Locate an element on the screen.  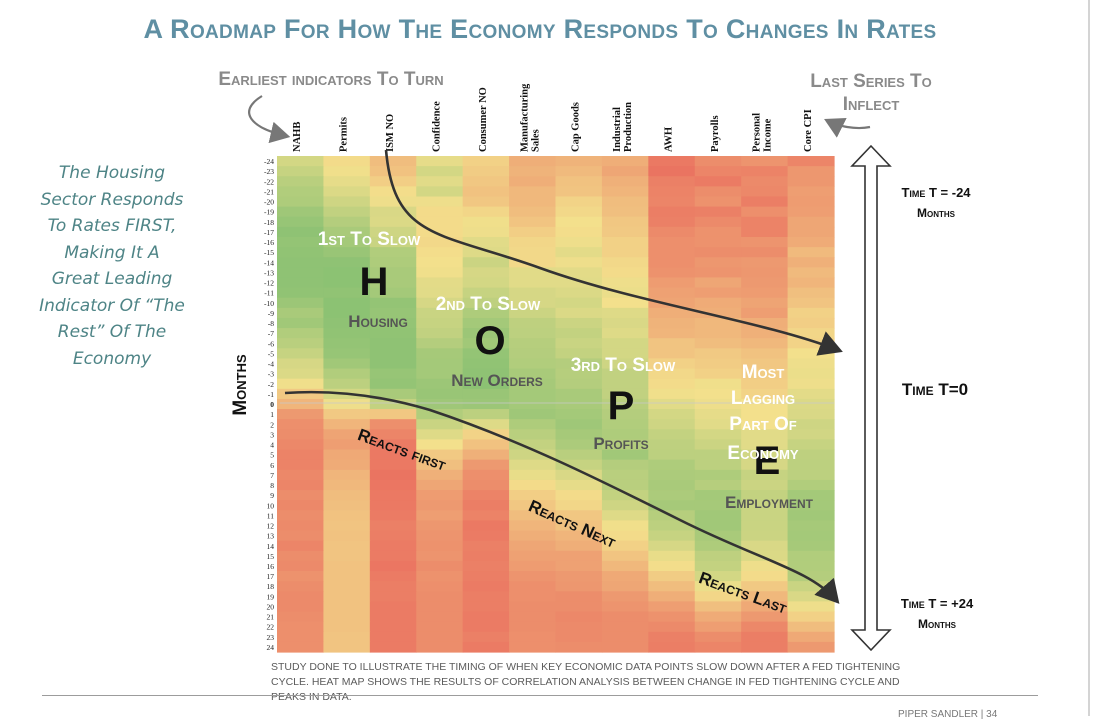
hope-letter-o: O is located at coordinates (489, 341).